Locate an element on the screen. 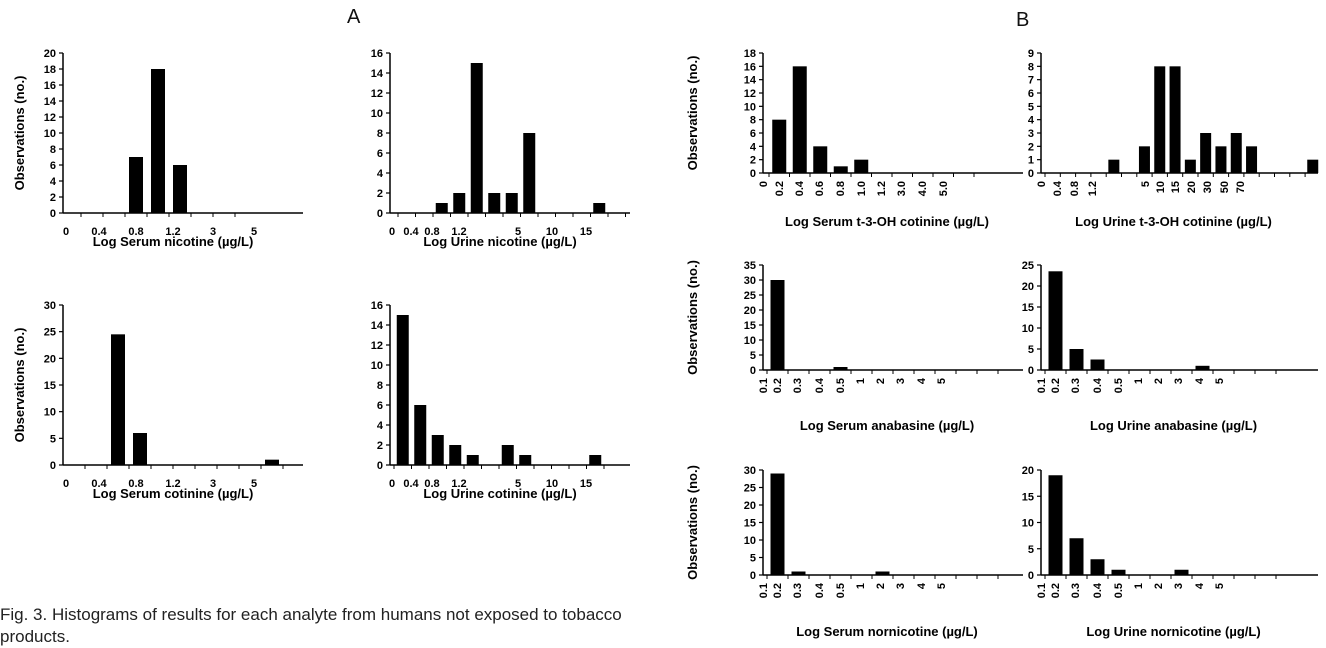 This screenshot has width=1326, height=648. y-tick-label: 15 is located at coordinates (50, 386).